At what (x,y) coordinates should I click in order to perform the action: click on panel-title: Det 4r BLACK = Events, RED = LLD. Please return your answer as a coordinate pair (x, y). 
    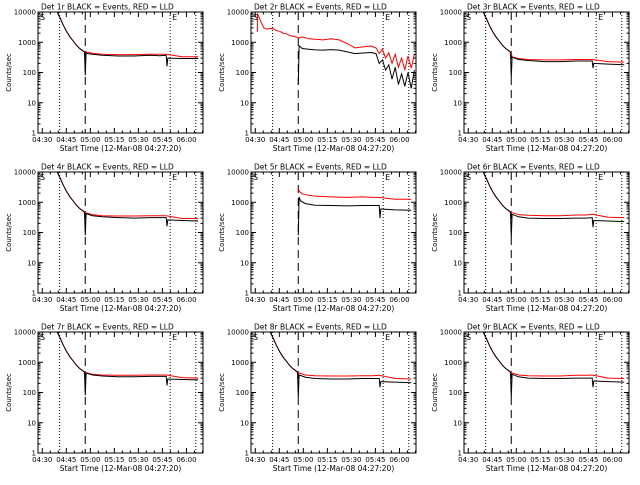
    Looking at the image, I should click on (107, 167).